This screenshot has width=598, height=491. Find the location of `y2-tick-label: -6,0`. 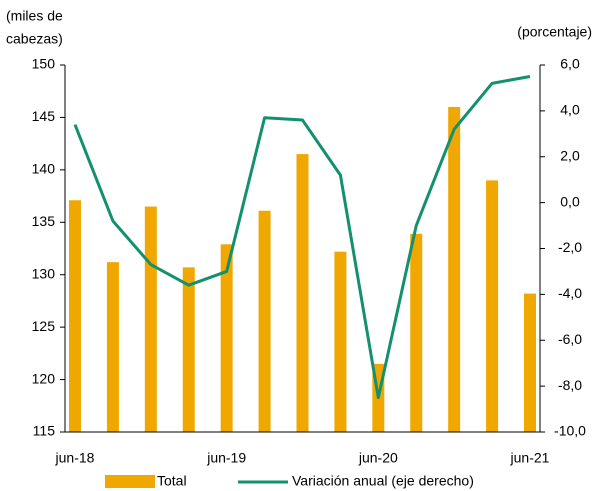

y2-tick-label: -6,0 is located at coordinates (570, 339).